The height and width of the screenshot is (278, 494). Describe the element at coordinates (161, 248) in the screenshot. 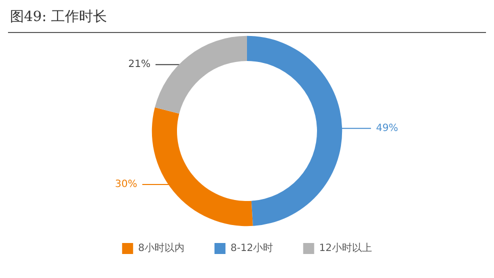

I see `legend-label: 8小时以内` at that location.